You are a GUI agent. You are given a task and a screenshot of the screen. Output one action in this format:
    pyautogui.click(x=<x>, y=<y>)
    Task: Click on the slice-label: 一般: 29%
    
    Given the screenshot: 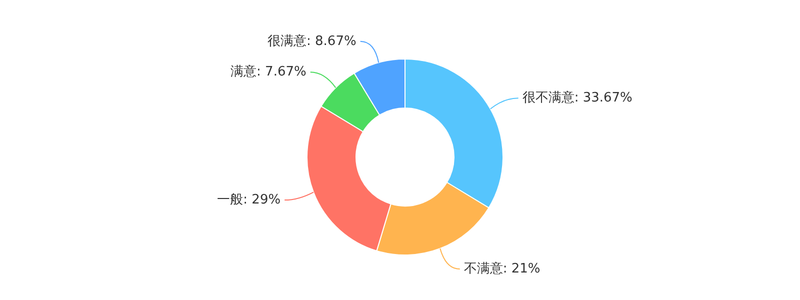 What is the action you would take?
    pyautogui.click(x=249, y=200)
    